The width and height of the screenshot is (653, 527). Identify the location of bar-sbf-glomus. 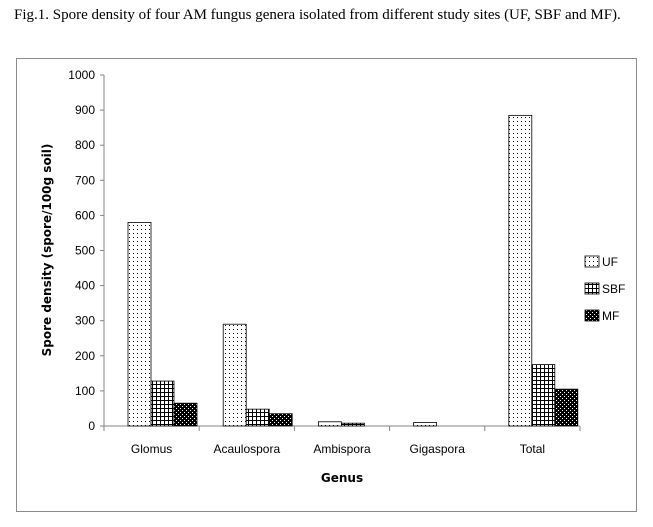
(162, 403).